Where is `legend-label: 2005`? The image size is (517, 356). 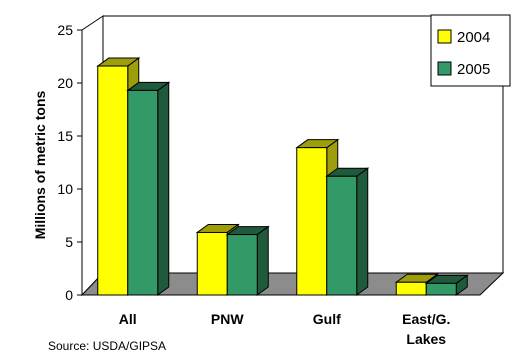 legend-label: 2005 is located at coordinates (473, 69).